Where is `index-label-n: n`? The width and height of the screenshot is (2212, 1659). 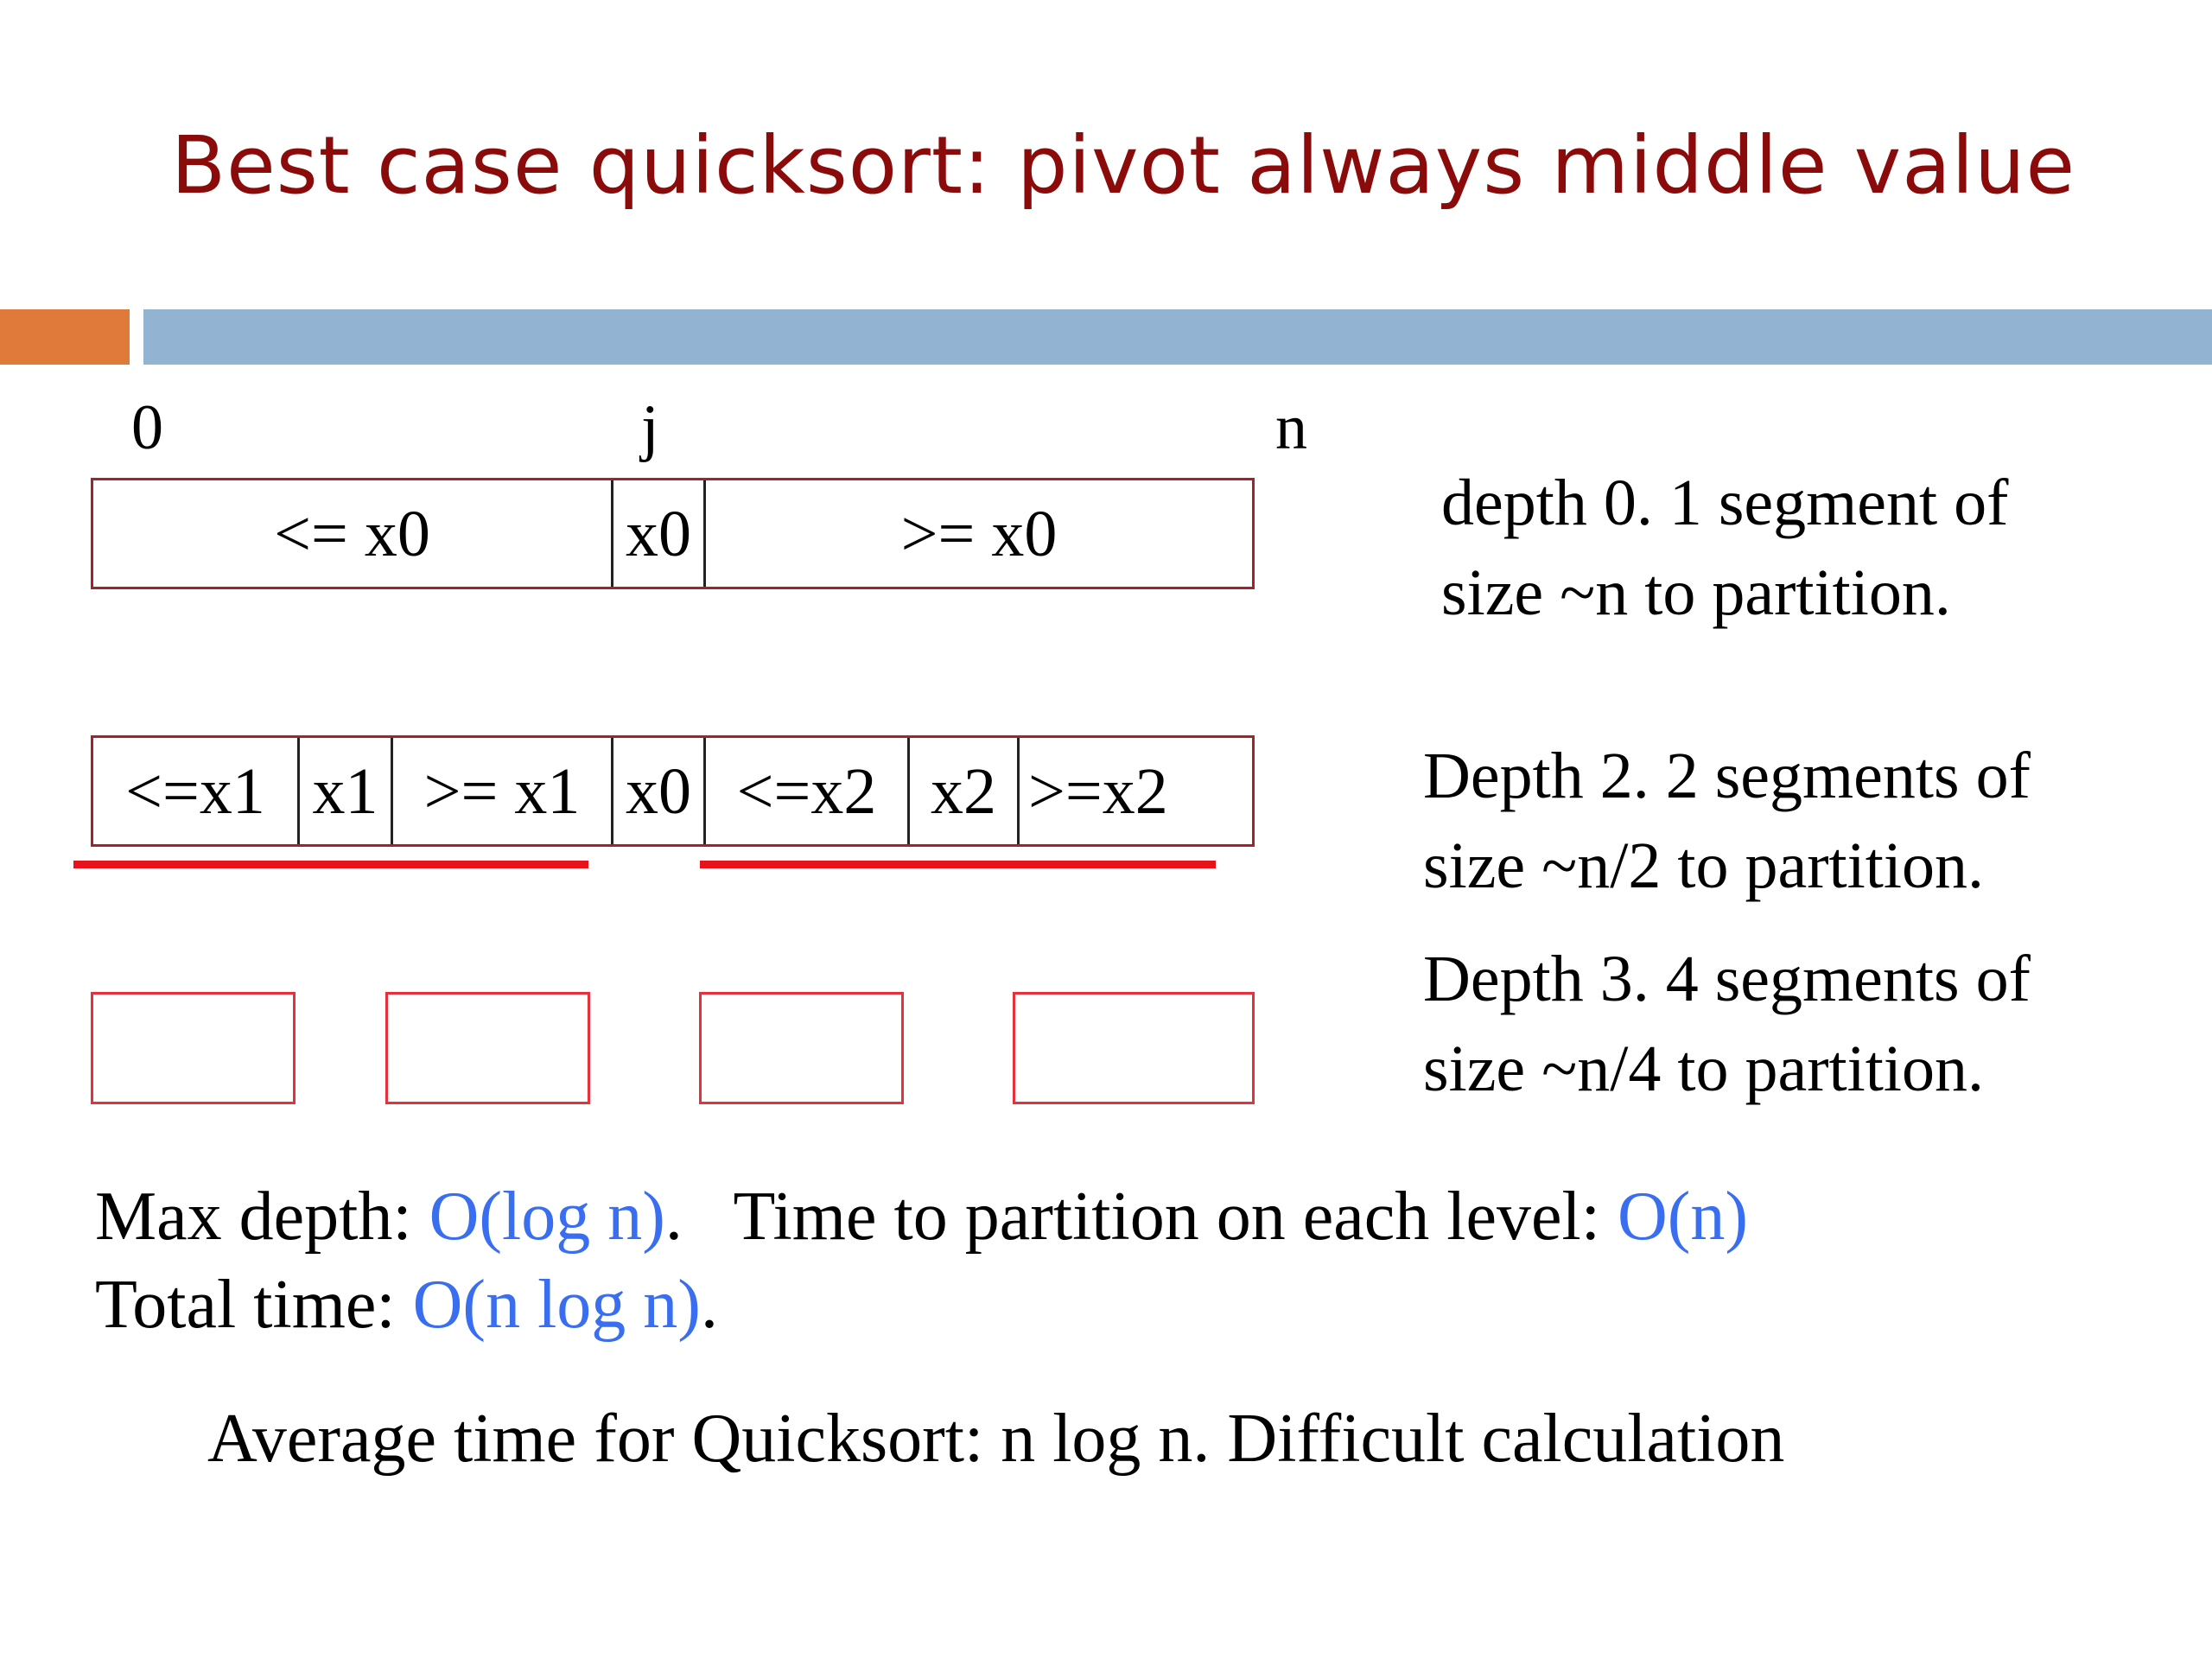 index-label-n: n is located at coordinates (1291, 427).